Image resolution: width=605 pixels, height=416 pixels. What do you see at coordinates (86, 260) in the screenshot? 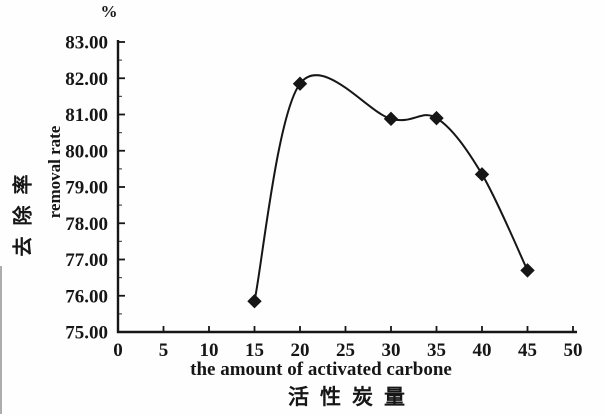
I see `y-tick-label: 77.00` at bounding box center [86, 260].